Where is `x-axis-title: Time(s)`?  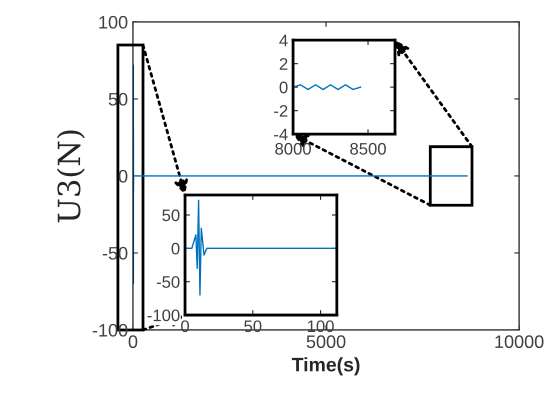 x-axis-title: Time(s) is located at coordinates (326, 366).